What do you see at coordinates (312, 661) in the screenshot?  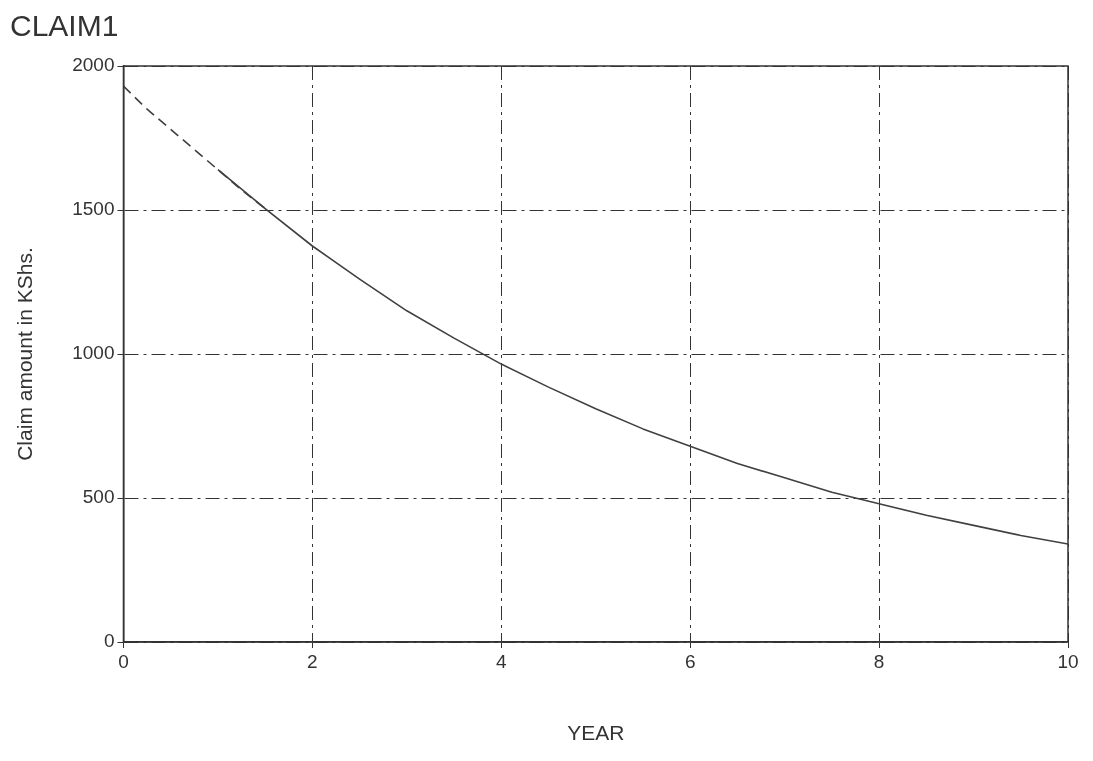 I see `x-tick-label: 2` at bounding box center [312, 661].